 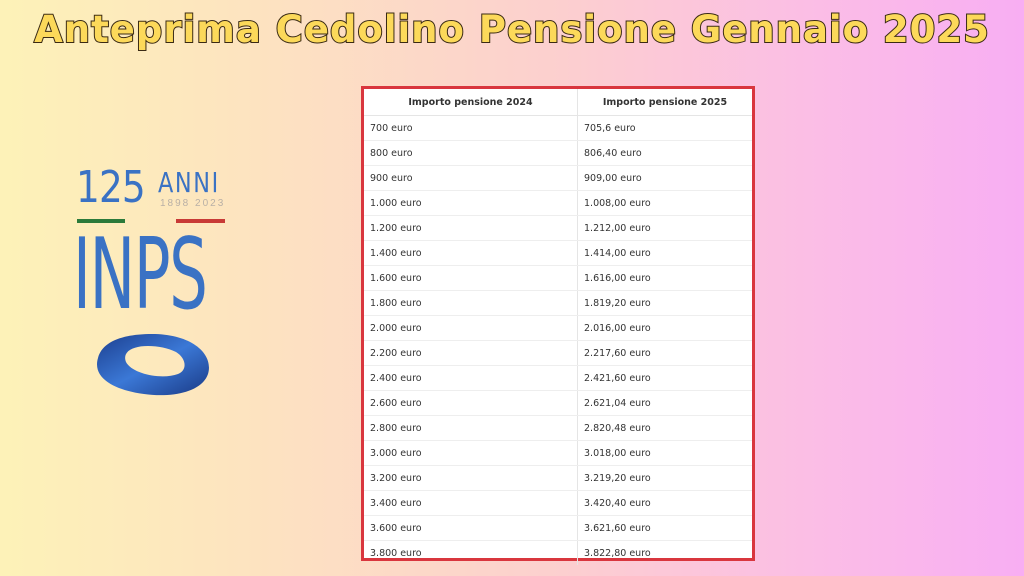 What do you see at coordinates (664, 178) in the screenshot?
I see `cell-2025: 909,00 euro` at bounding box center [664, 178].